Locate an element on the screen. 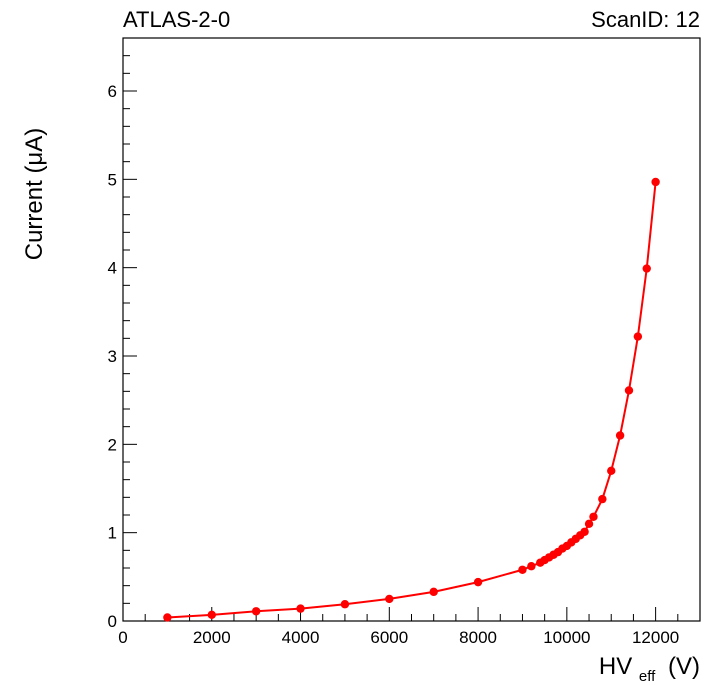  y-axis-label: Current (μA) is located at coordinates (34, 194).